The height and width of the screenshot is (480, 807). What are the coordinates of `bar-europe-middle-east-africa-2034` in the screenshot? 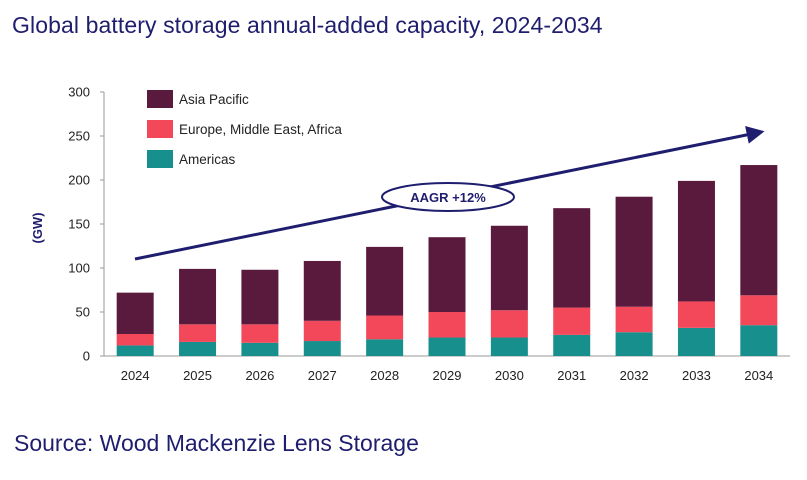 It's located at (759, 310).